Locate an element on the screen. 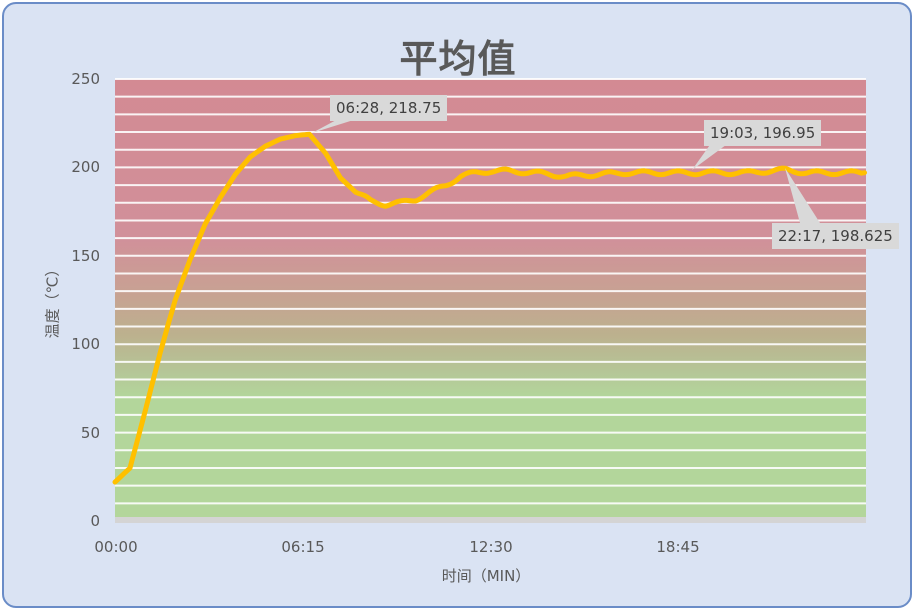  y-tick-50: 50 is located at coordinates (90, 433).